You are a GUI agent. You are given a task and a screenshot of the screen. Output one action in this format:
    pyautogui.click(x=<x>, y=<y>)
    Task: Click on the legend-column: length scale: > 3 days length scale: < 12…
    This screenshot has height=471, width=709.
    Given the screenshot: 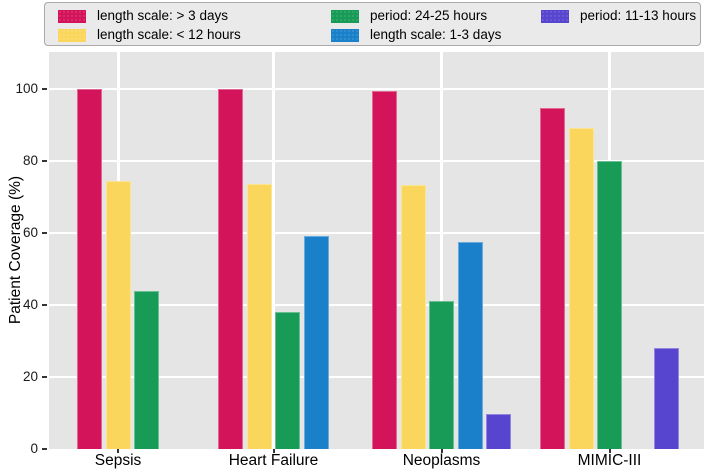 What is the action you would take?
    pyautogui.click(x=149, y=25)
    